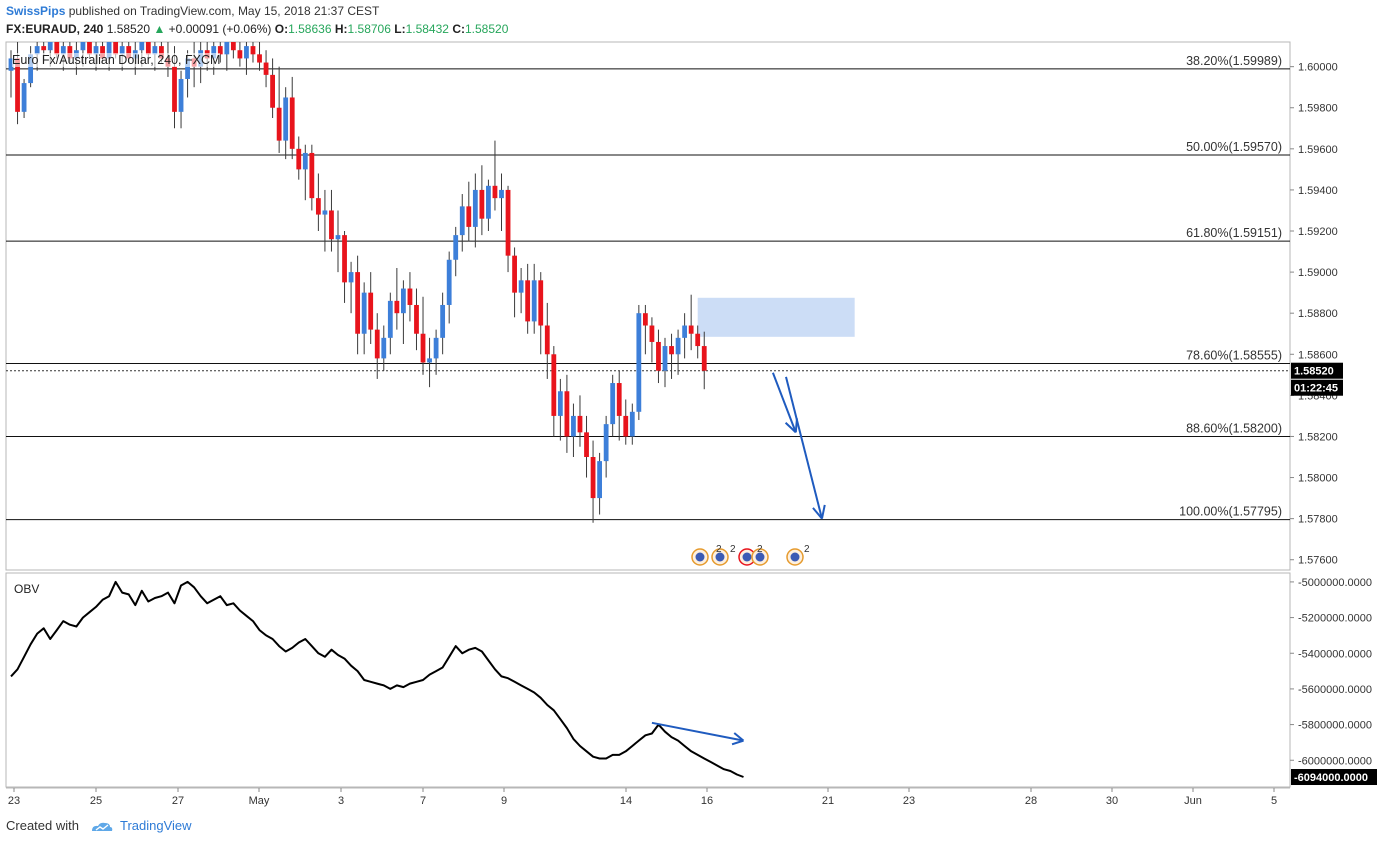 This screenshot has height=844, width=1384. What do you see at coordinates (776, 317) in the screenshot?
I see `resistance-zone` at bounding box center [776, 317].